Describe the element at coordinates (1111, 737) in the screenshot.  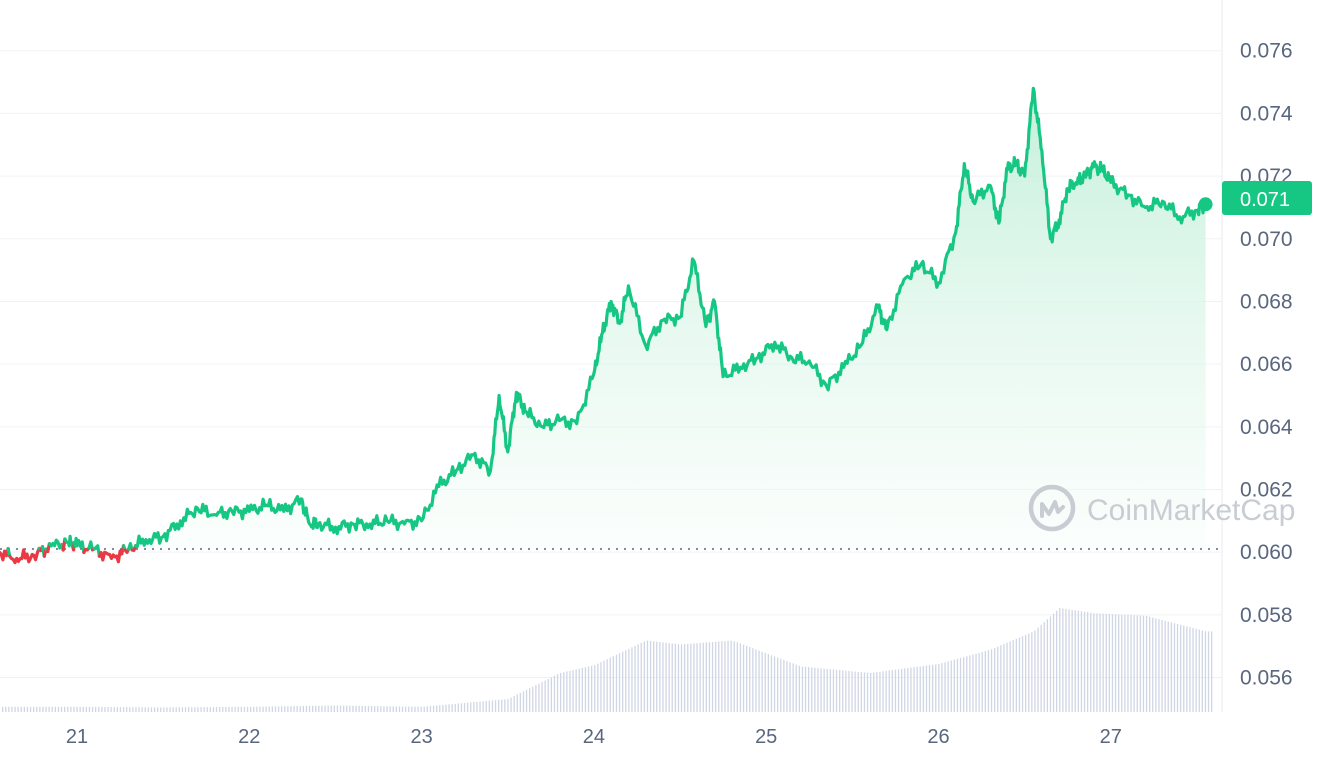
I see `x-tick-label: 27` at that location.